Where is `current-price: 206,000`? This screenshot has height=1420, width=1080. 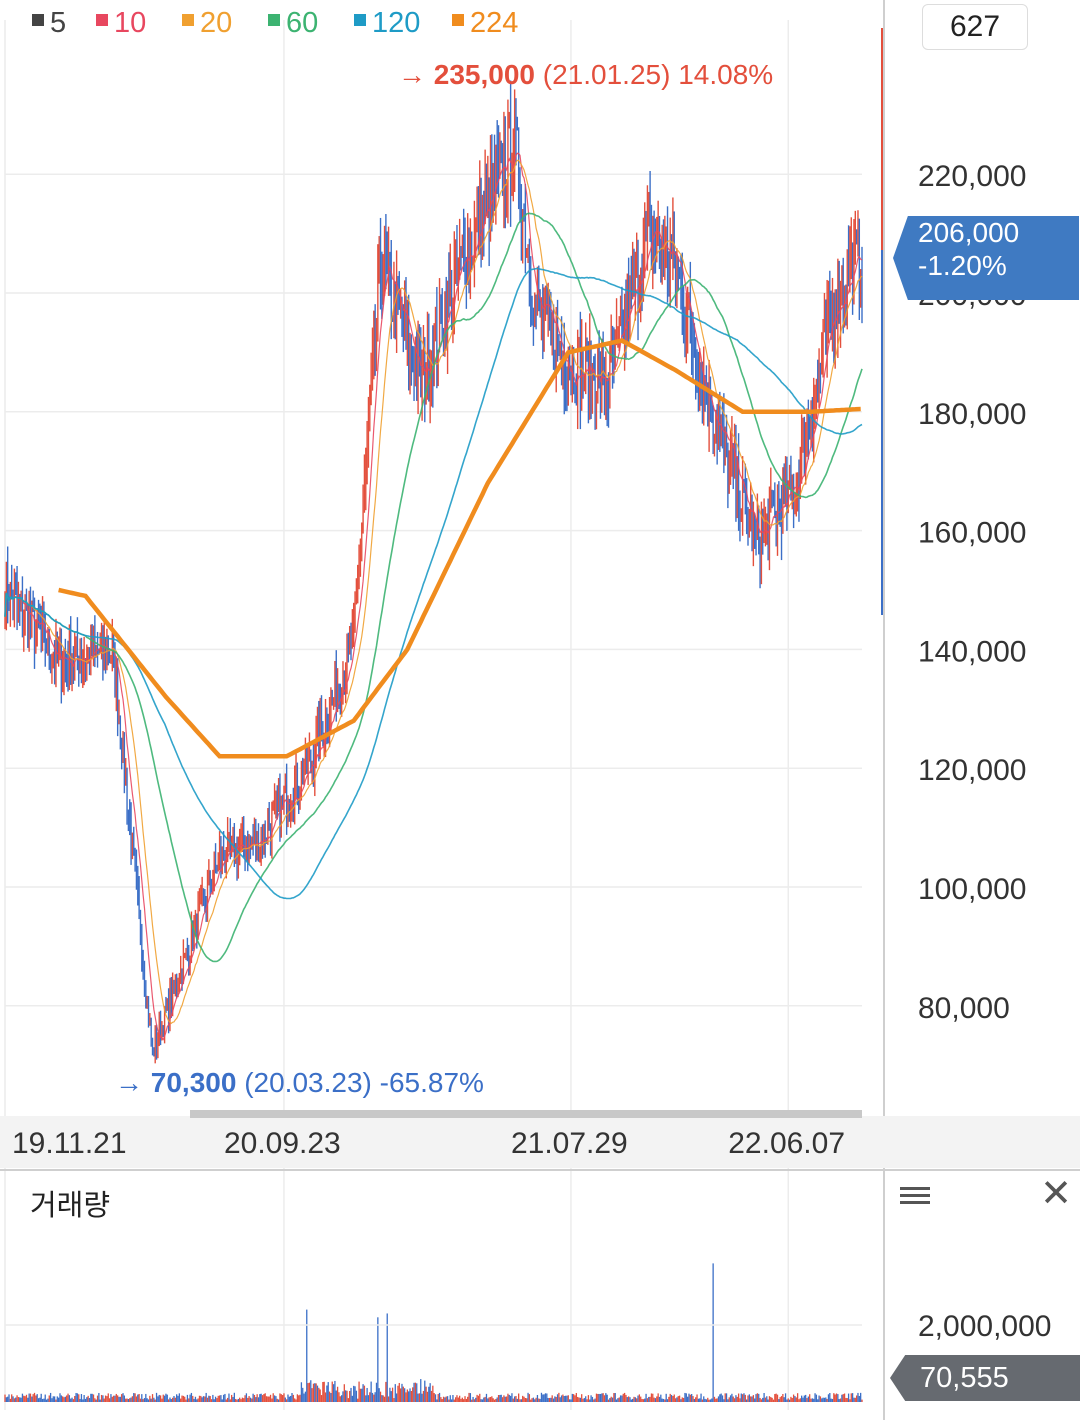
current-price: 206,000 is located at coordinates (969, 232).